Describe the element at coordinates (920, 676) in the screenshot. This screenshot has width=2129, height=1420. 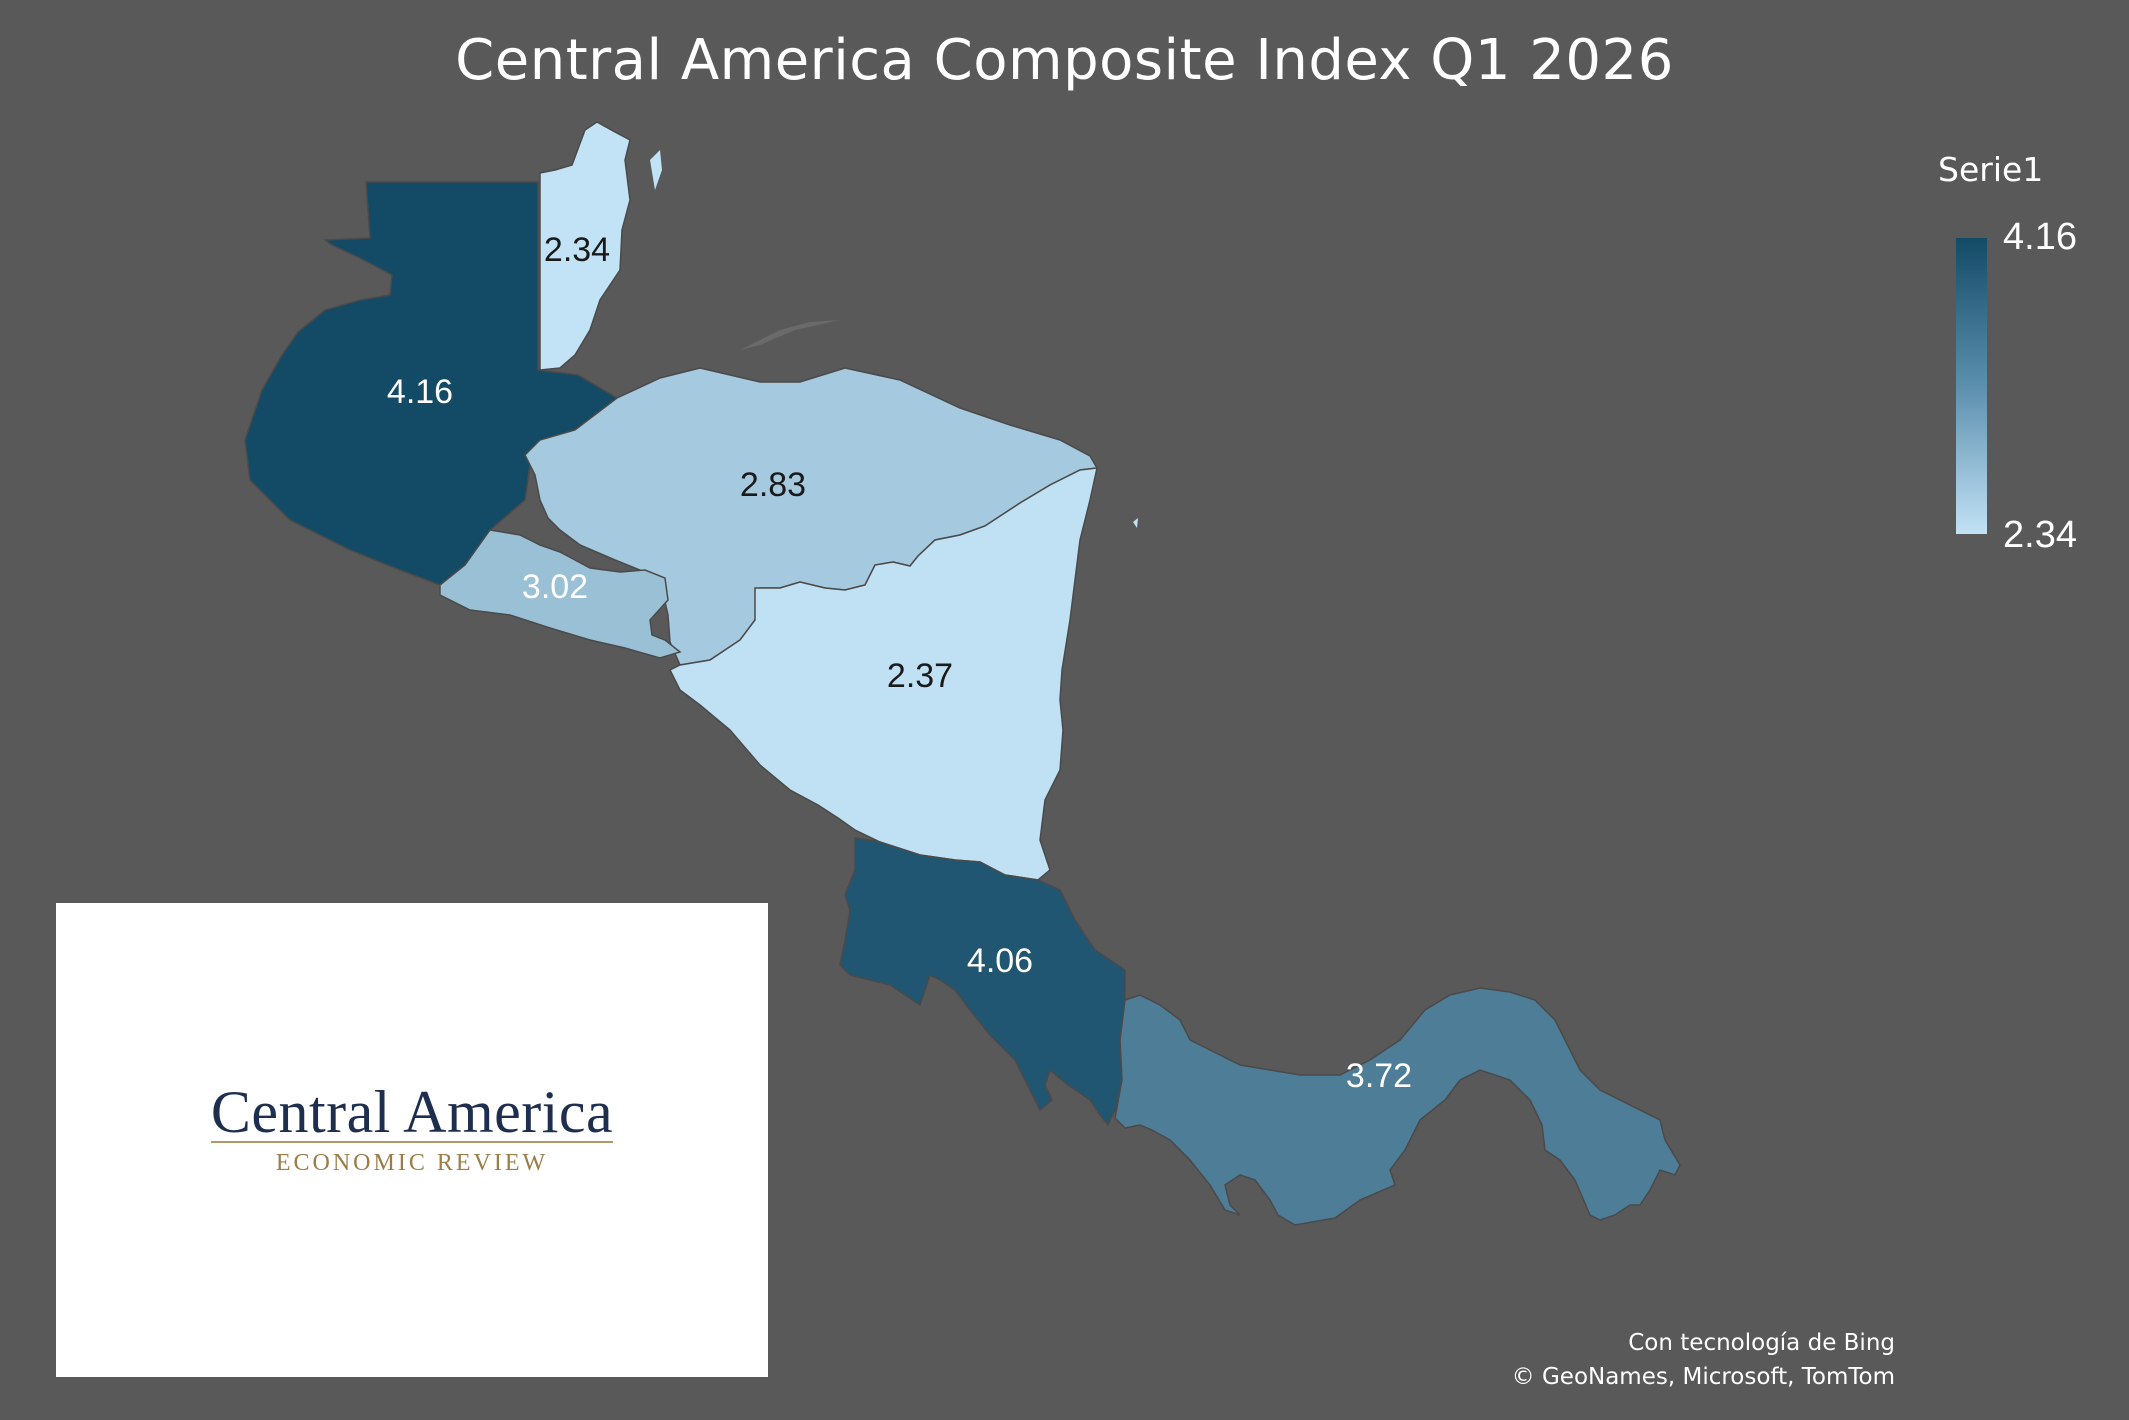
I see `label-nicaragua: 2.37` at that location.